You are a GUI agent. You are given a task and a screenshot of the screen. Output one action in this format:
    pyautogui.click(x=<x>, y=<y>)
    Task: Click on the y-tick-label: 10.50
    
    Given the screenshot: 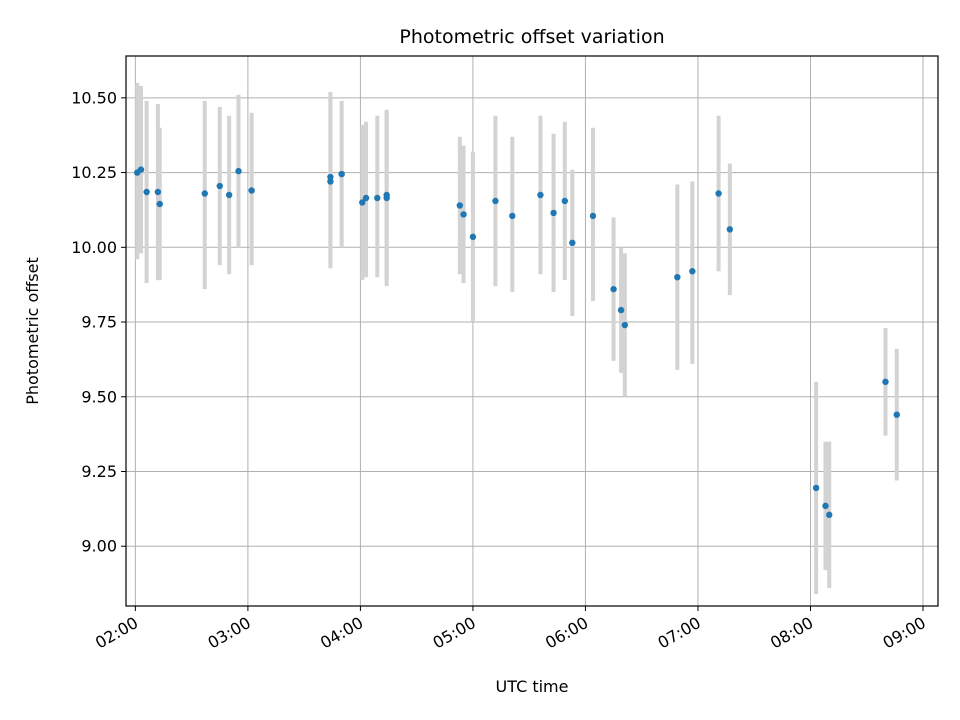 What is the action you would take?
    pyautogui.click(x=94, y=97)
    